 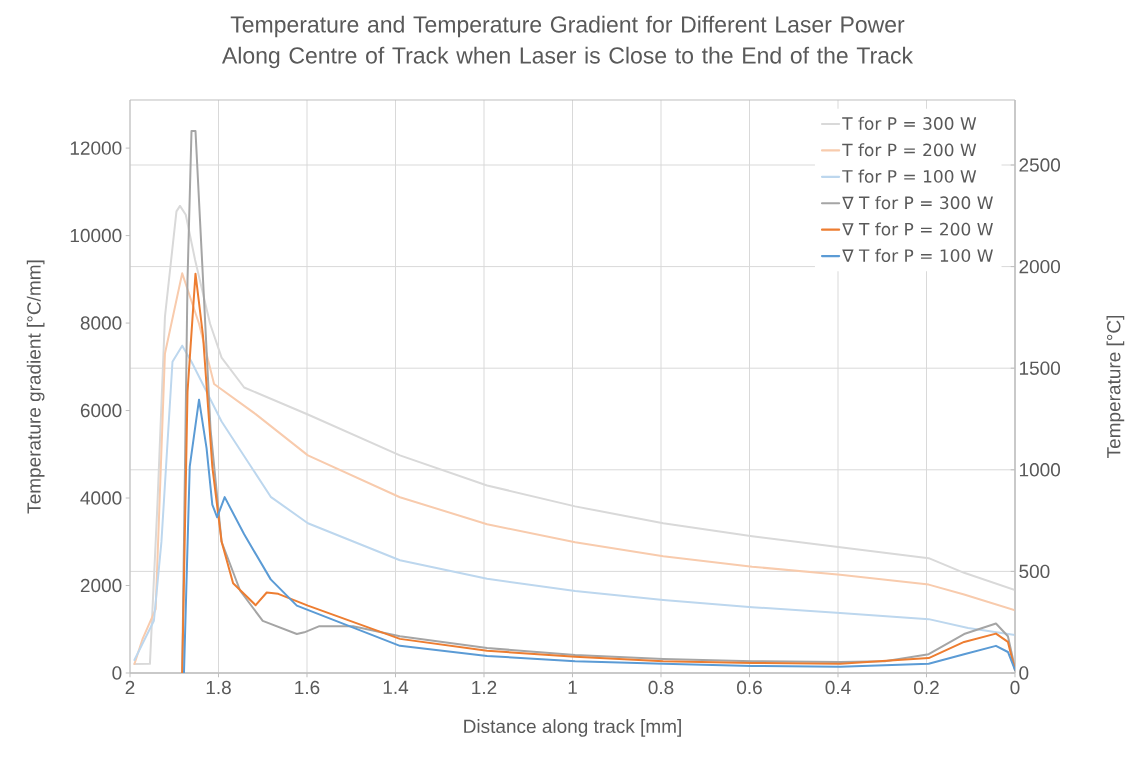 I want to click on x-axis-title: Distance along track [mm], so click(x=572, y=728).